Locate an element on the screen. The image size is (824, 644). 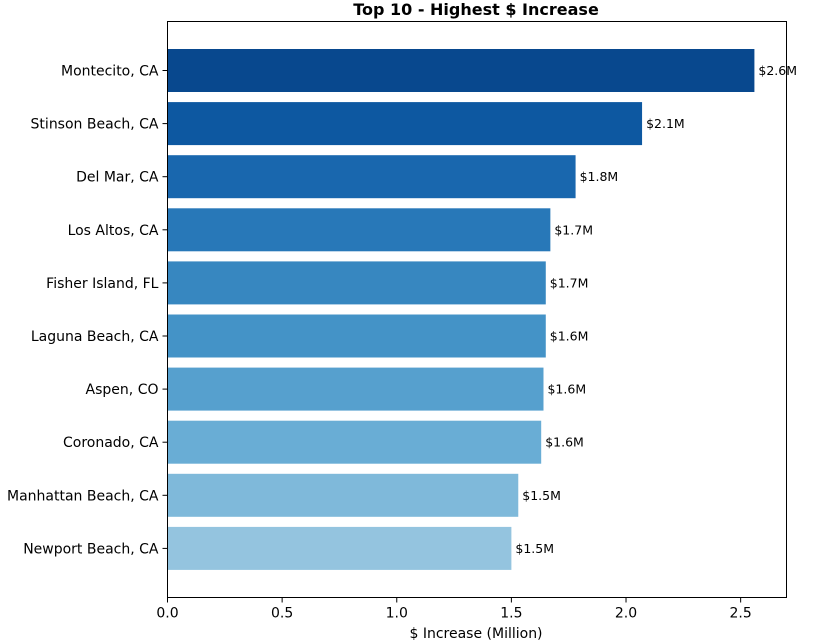
x-tick-label: 1.5 is located at coordinates (511, 614).